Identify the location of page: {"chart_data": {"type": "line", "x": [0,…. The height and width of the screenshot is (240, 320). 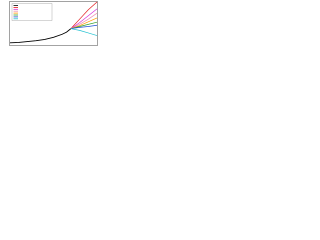
(50, 26).